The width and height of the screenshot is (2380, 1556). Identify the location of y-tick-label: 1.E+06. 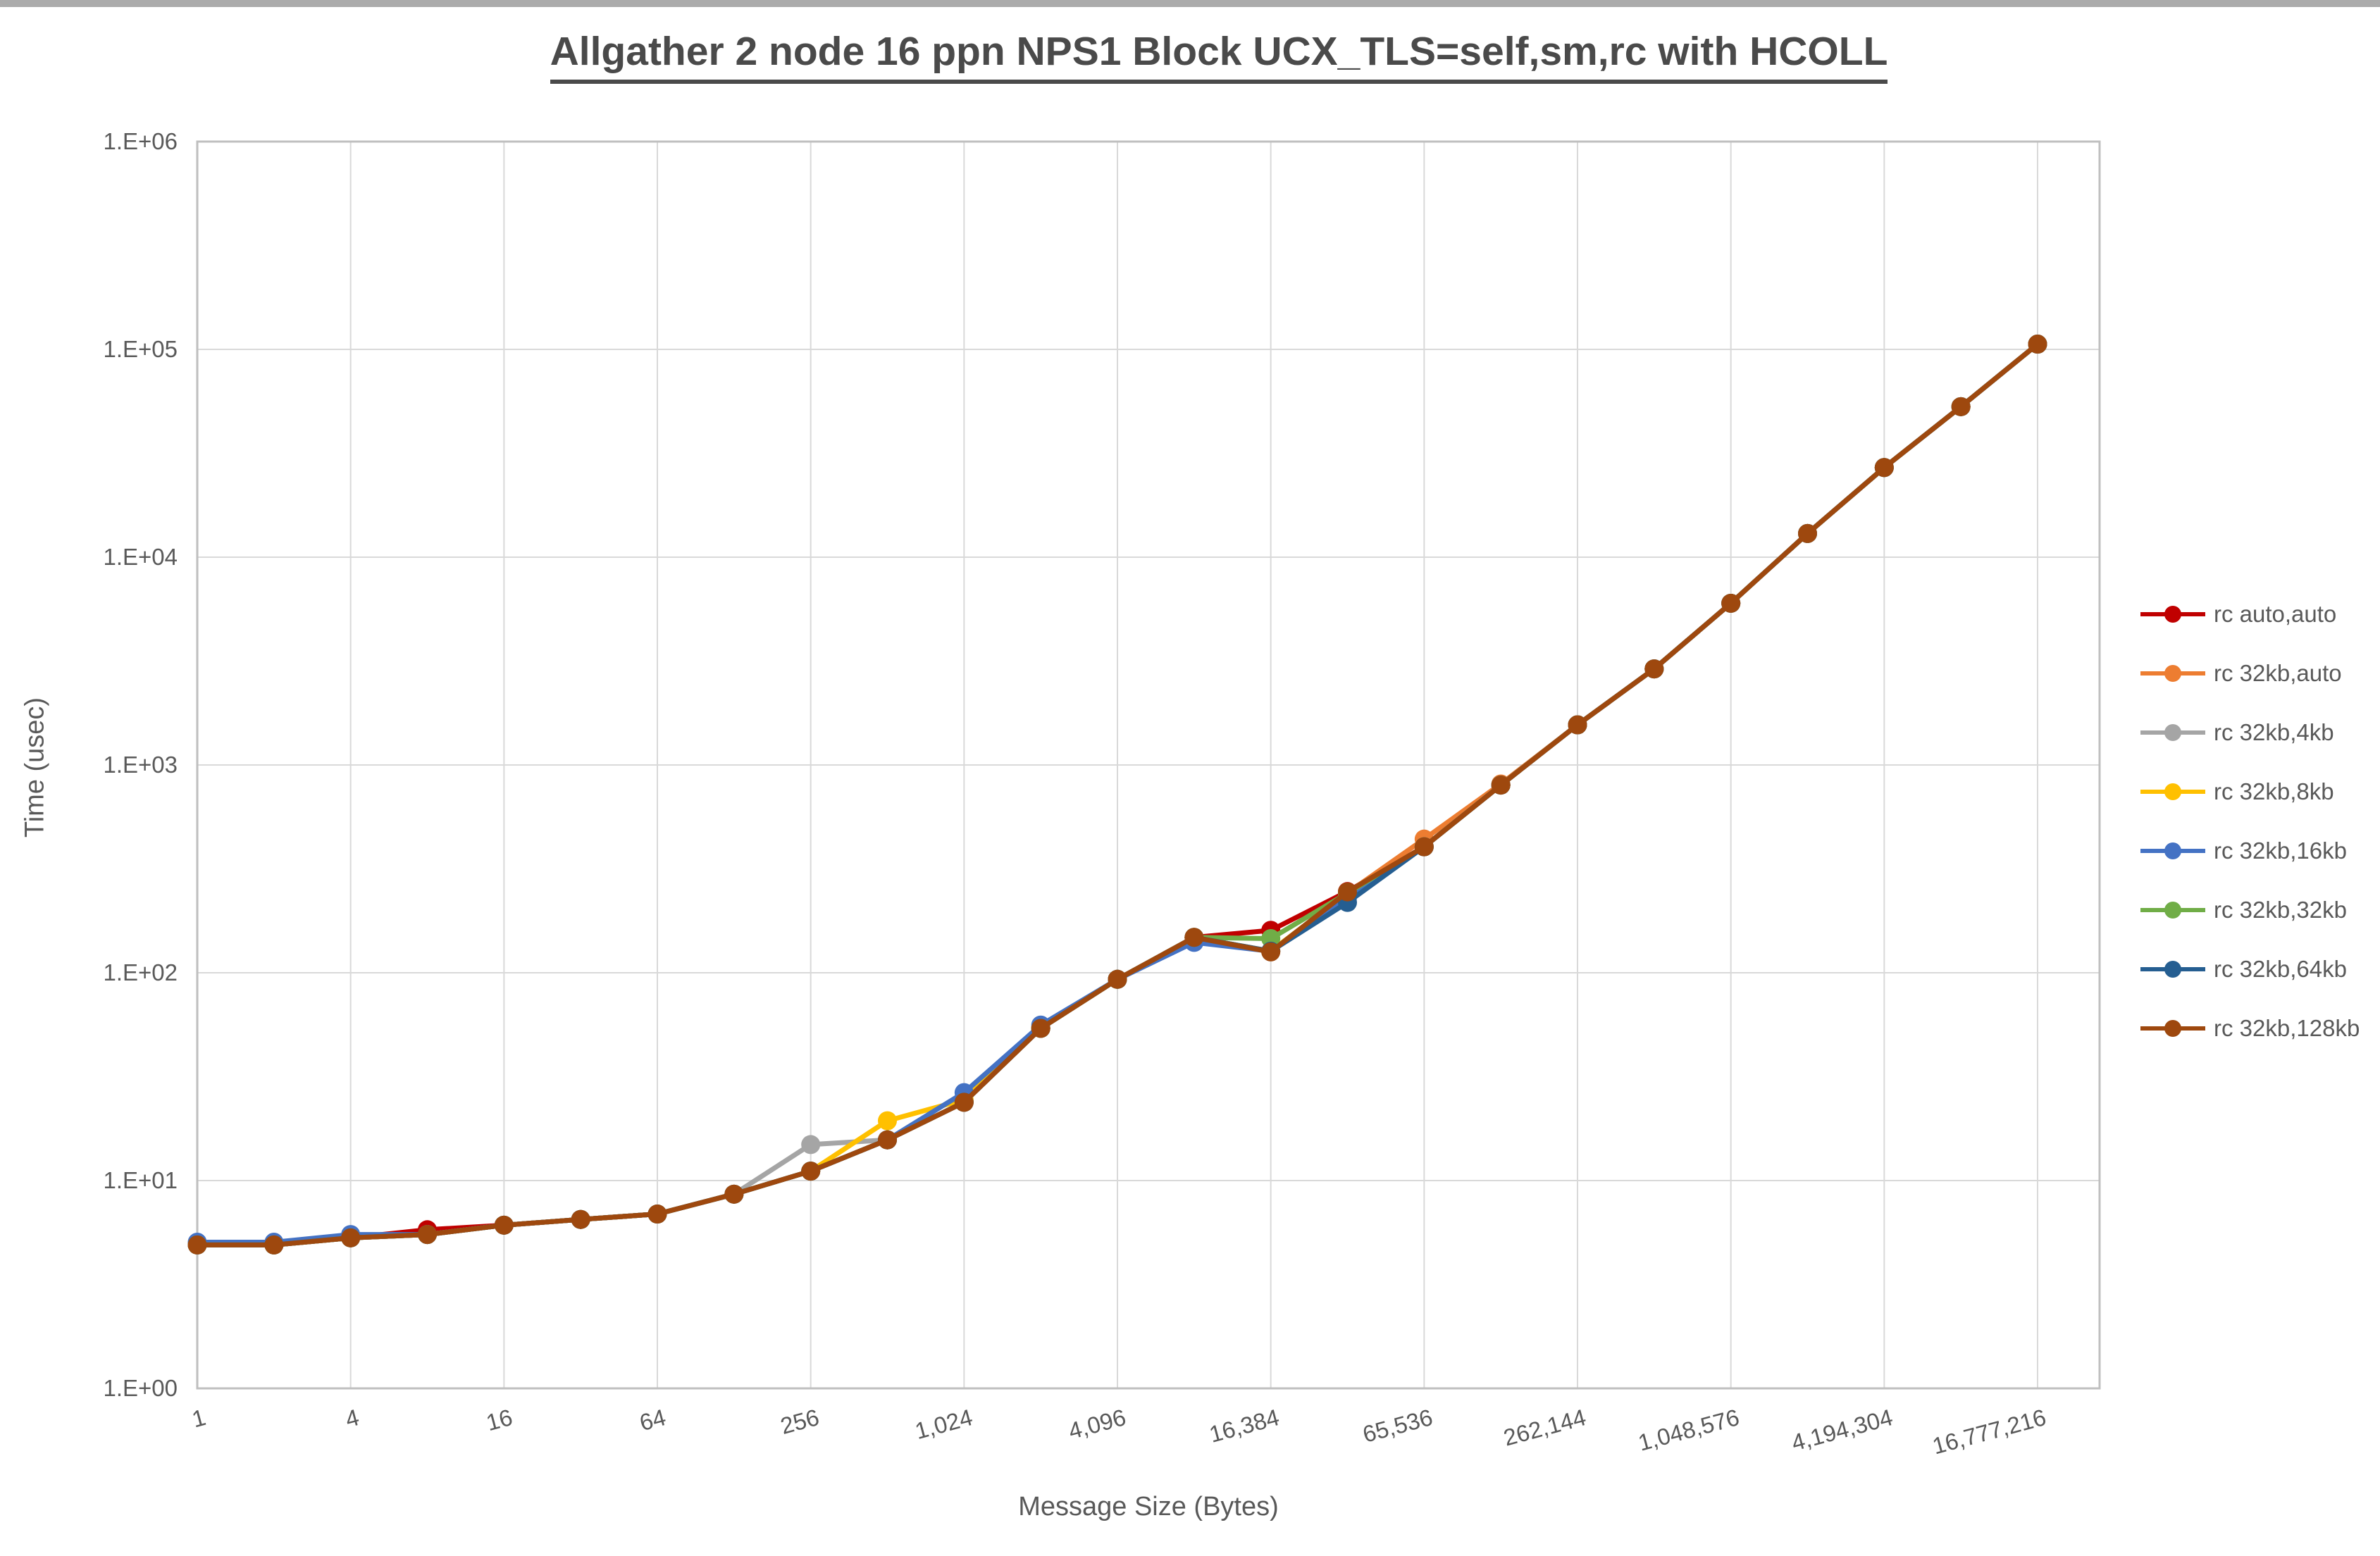
(140, 141).